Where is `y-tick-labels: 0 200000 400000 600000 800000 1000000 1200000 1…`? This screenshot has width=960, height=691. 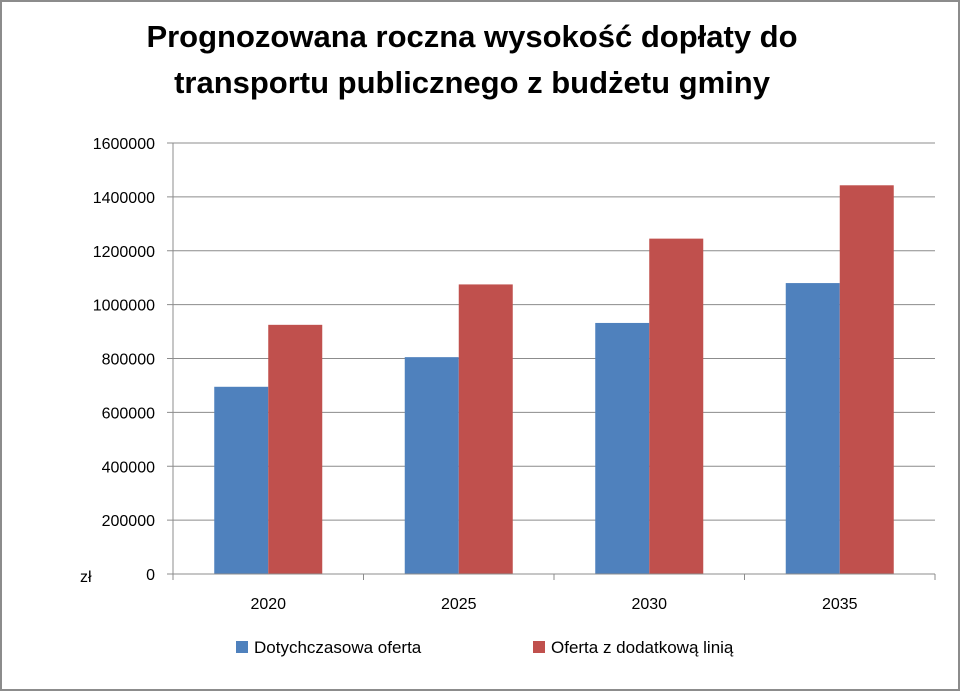
y-tick-labels: 0 200000 400000 600000 800000 1000000 1200000 1… is located at coordinates (124, 360).